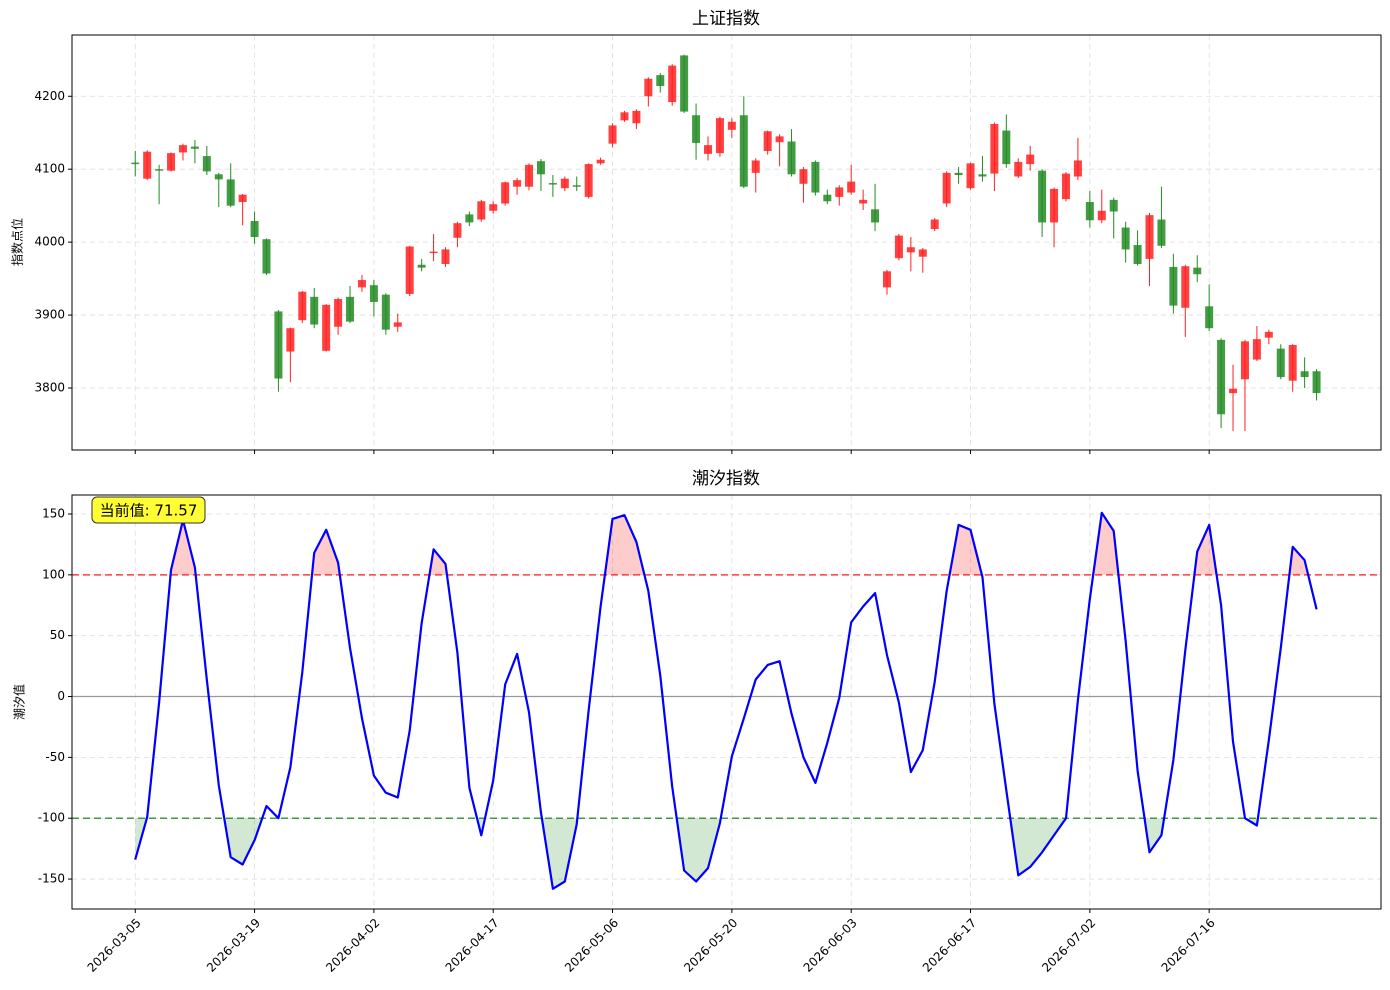 The width and height of the screenshot is (1390, 990). Describe the element at coordinates (710, 945) in the screenshot. I see `x-tick-label: 2026-05-20` at that location.